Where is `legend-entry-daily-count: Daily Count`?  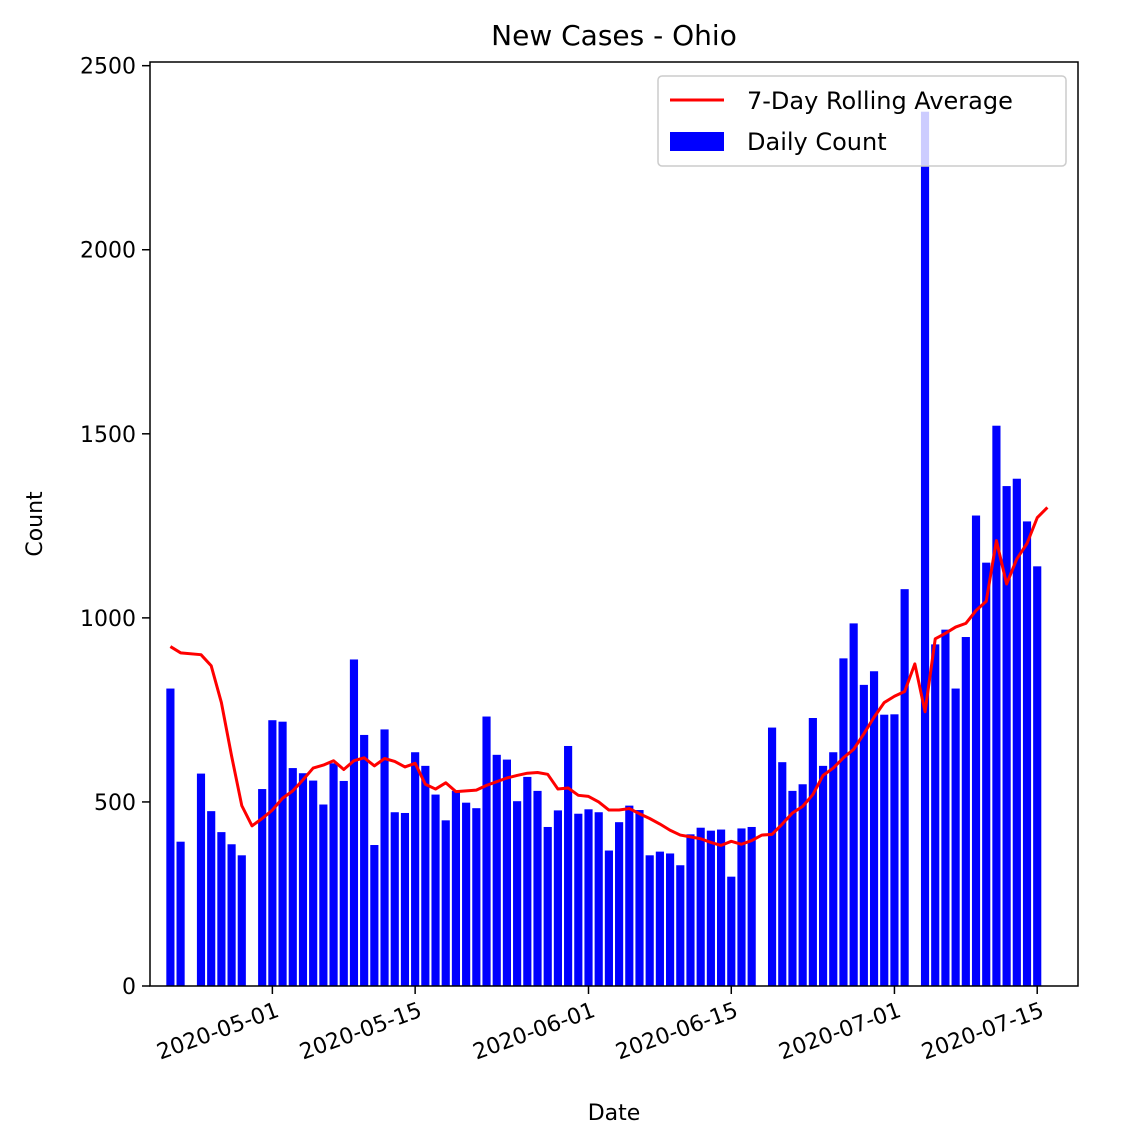
legend-entry-daily-count: Daily Count is located at coordinates (817, 142).